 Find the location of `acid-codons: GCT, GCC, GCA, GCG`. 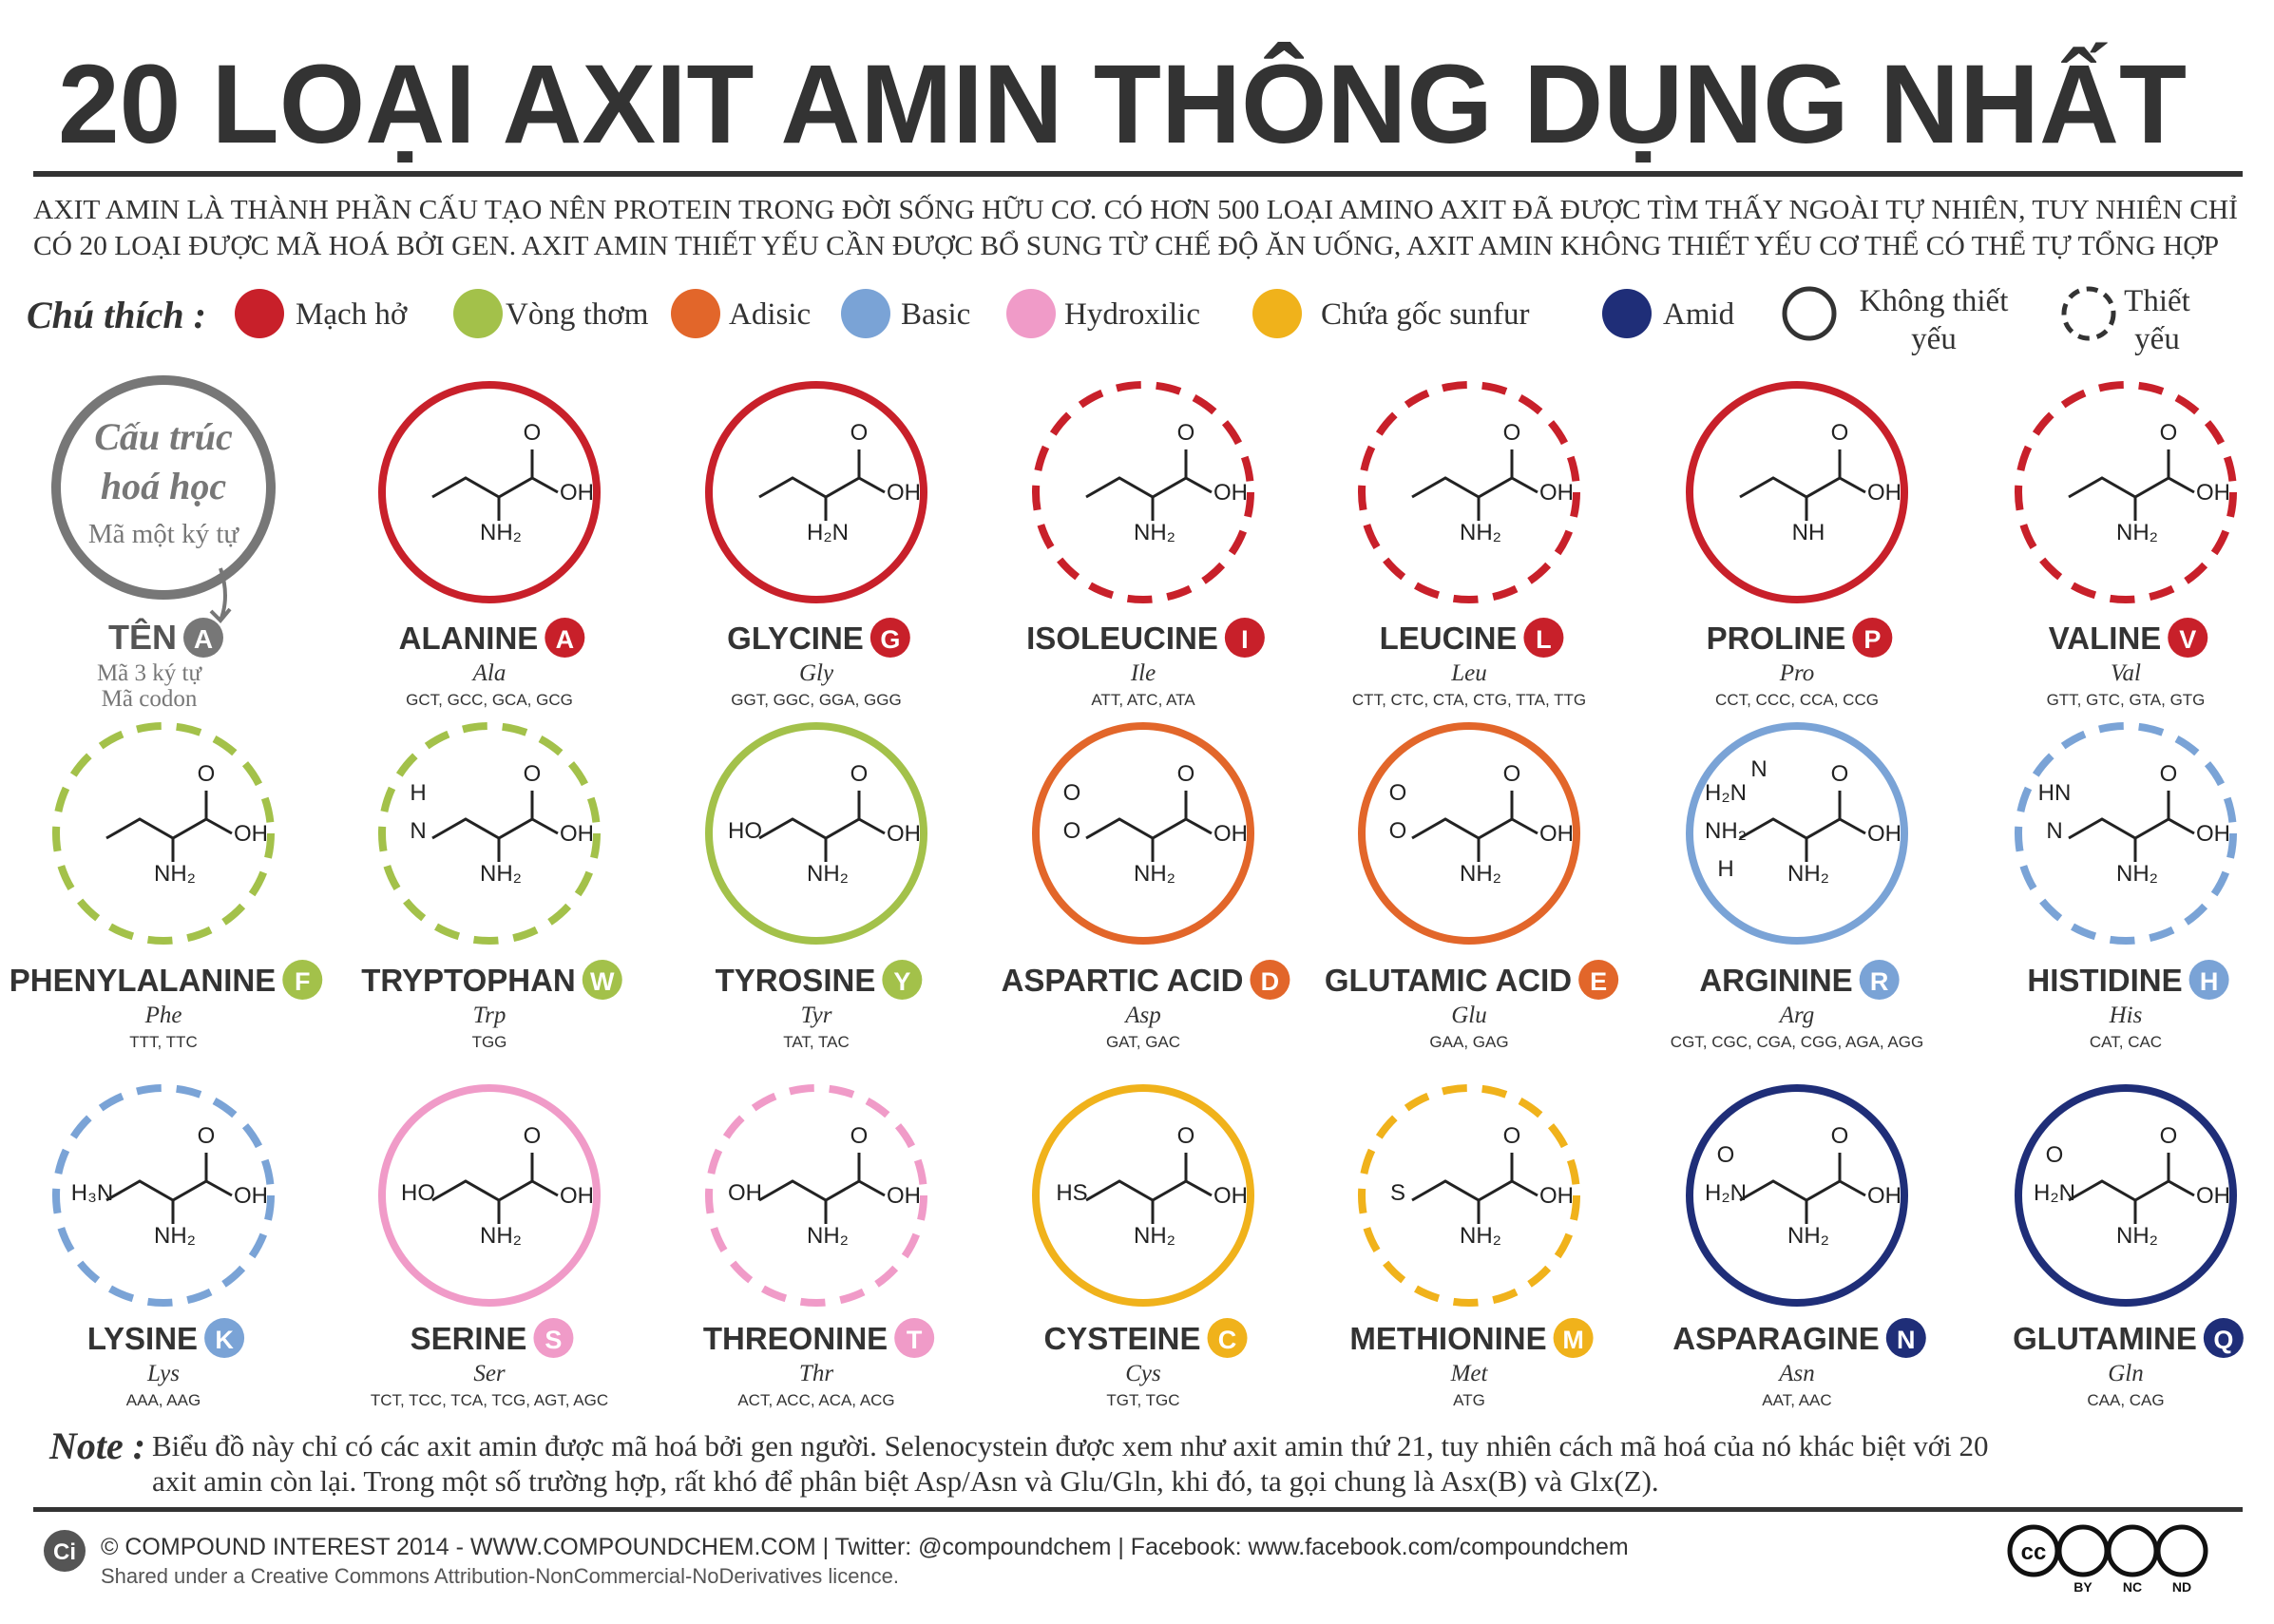

acid-codons: GCT, GCC, GCA, GCG is located at coordinates (489, 700).